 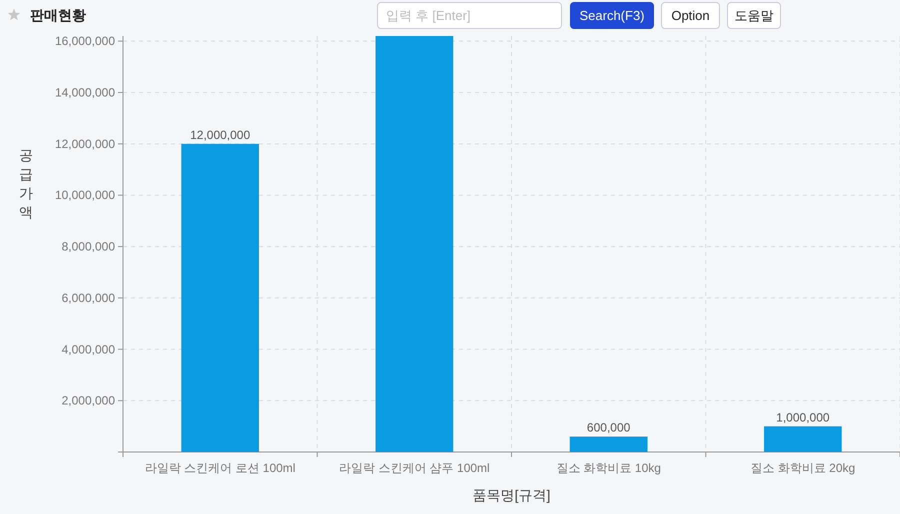 I want to click on y-tick-label: 4,000,000, so click(x=89, y=349).